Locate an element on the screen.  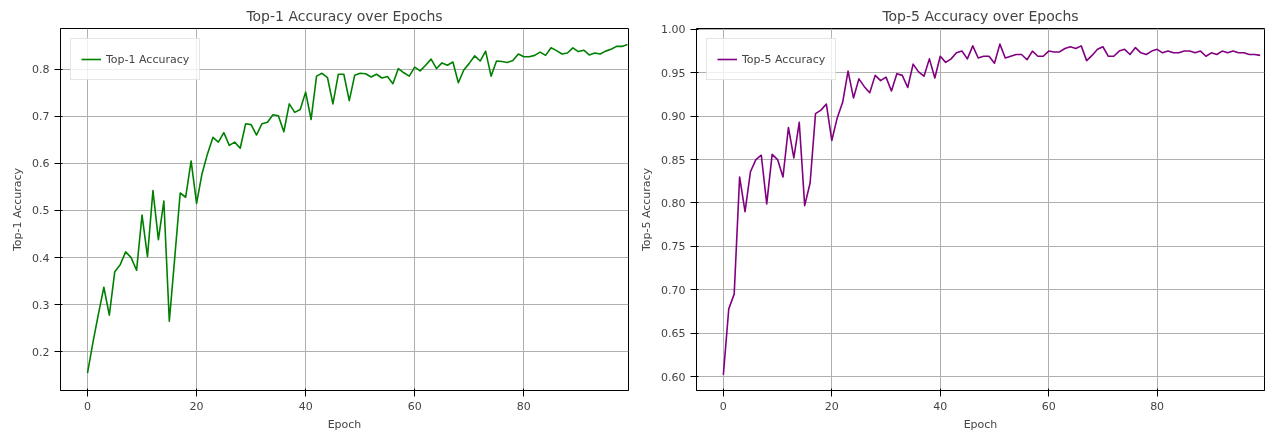
y-tick-label: 0.80 is located at coordinates (673, 203).